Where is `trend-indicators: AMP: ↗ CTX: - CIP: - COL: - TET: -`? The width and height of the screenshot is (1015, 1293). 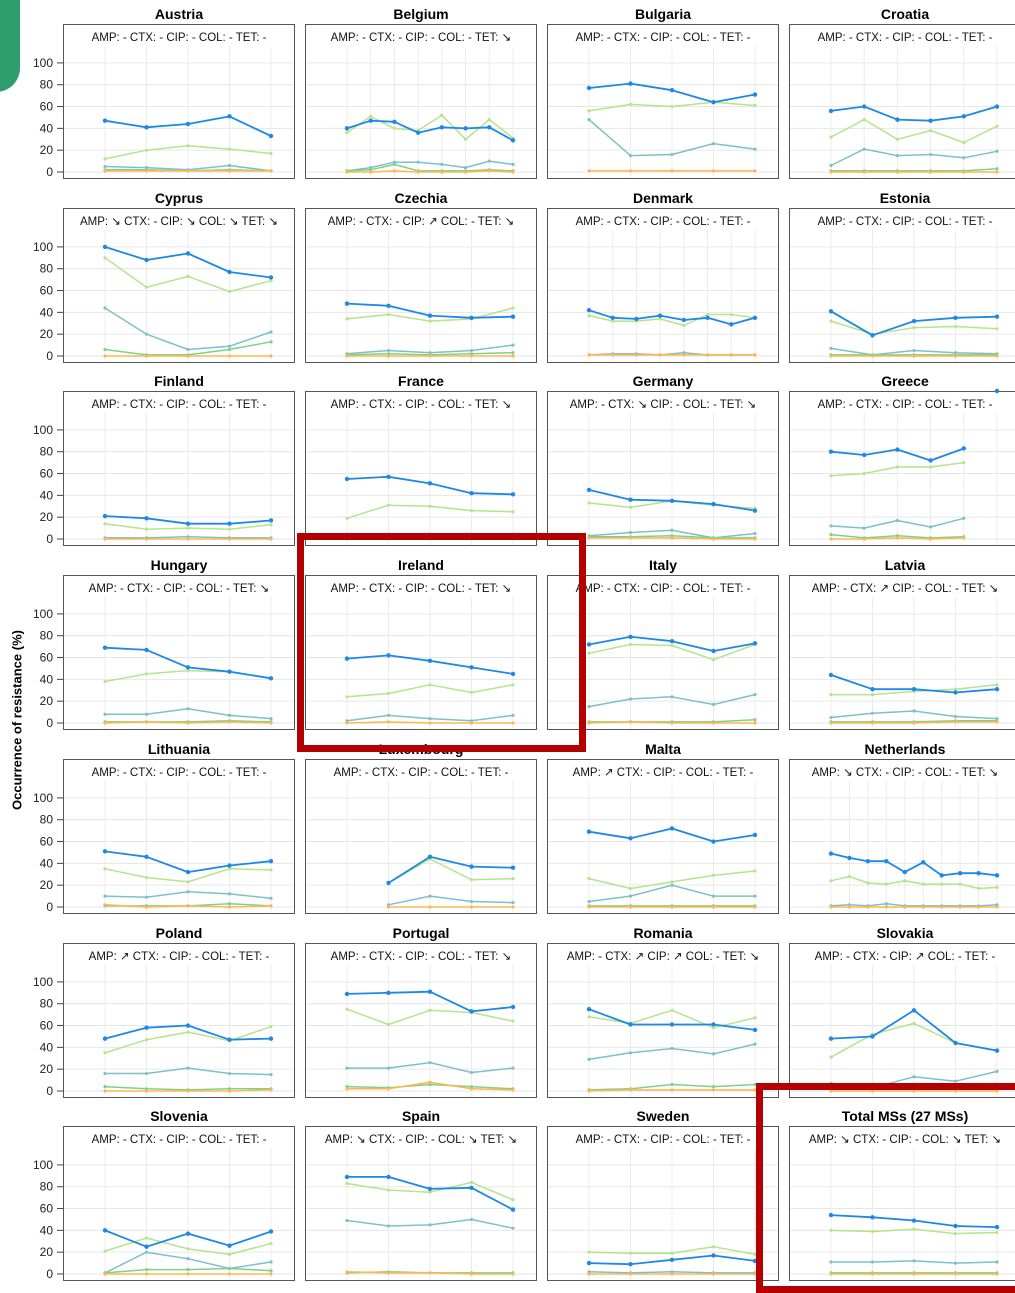 trend-indicators: AMP: ↗ CTX: - CIP: - COL: - TET: - is located at coordinates (663, 773).